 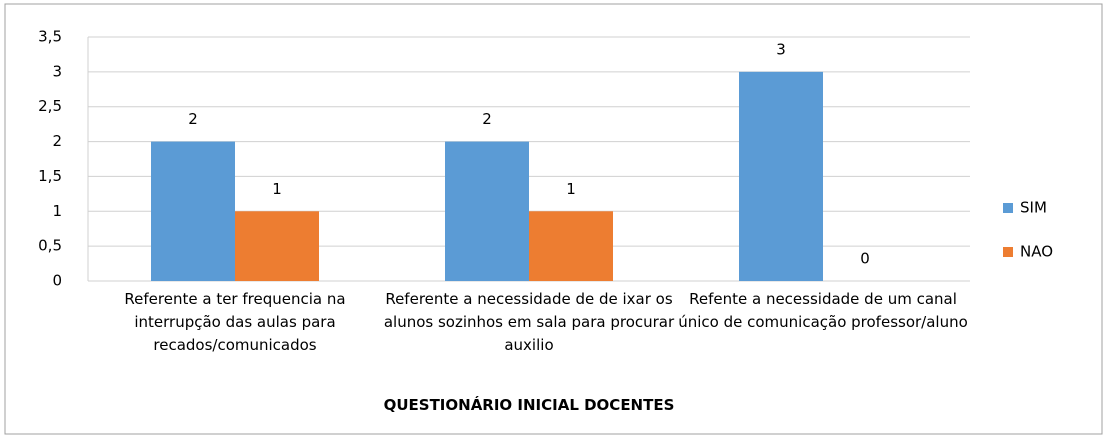 I want to click on y-tick-label: 1, so click(x=57, y=211).